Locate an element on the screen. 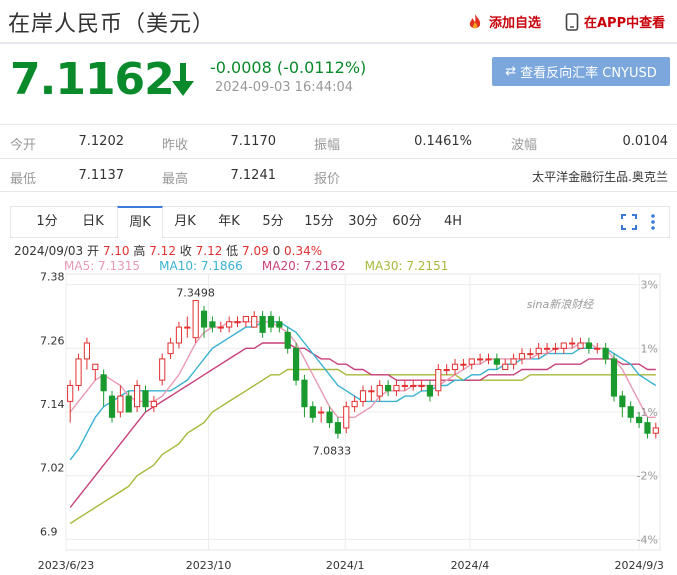 This screenshot has width=677, height=575. pct-tick-label: 3% is located at coordinates (649, 285).